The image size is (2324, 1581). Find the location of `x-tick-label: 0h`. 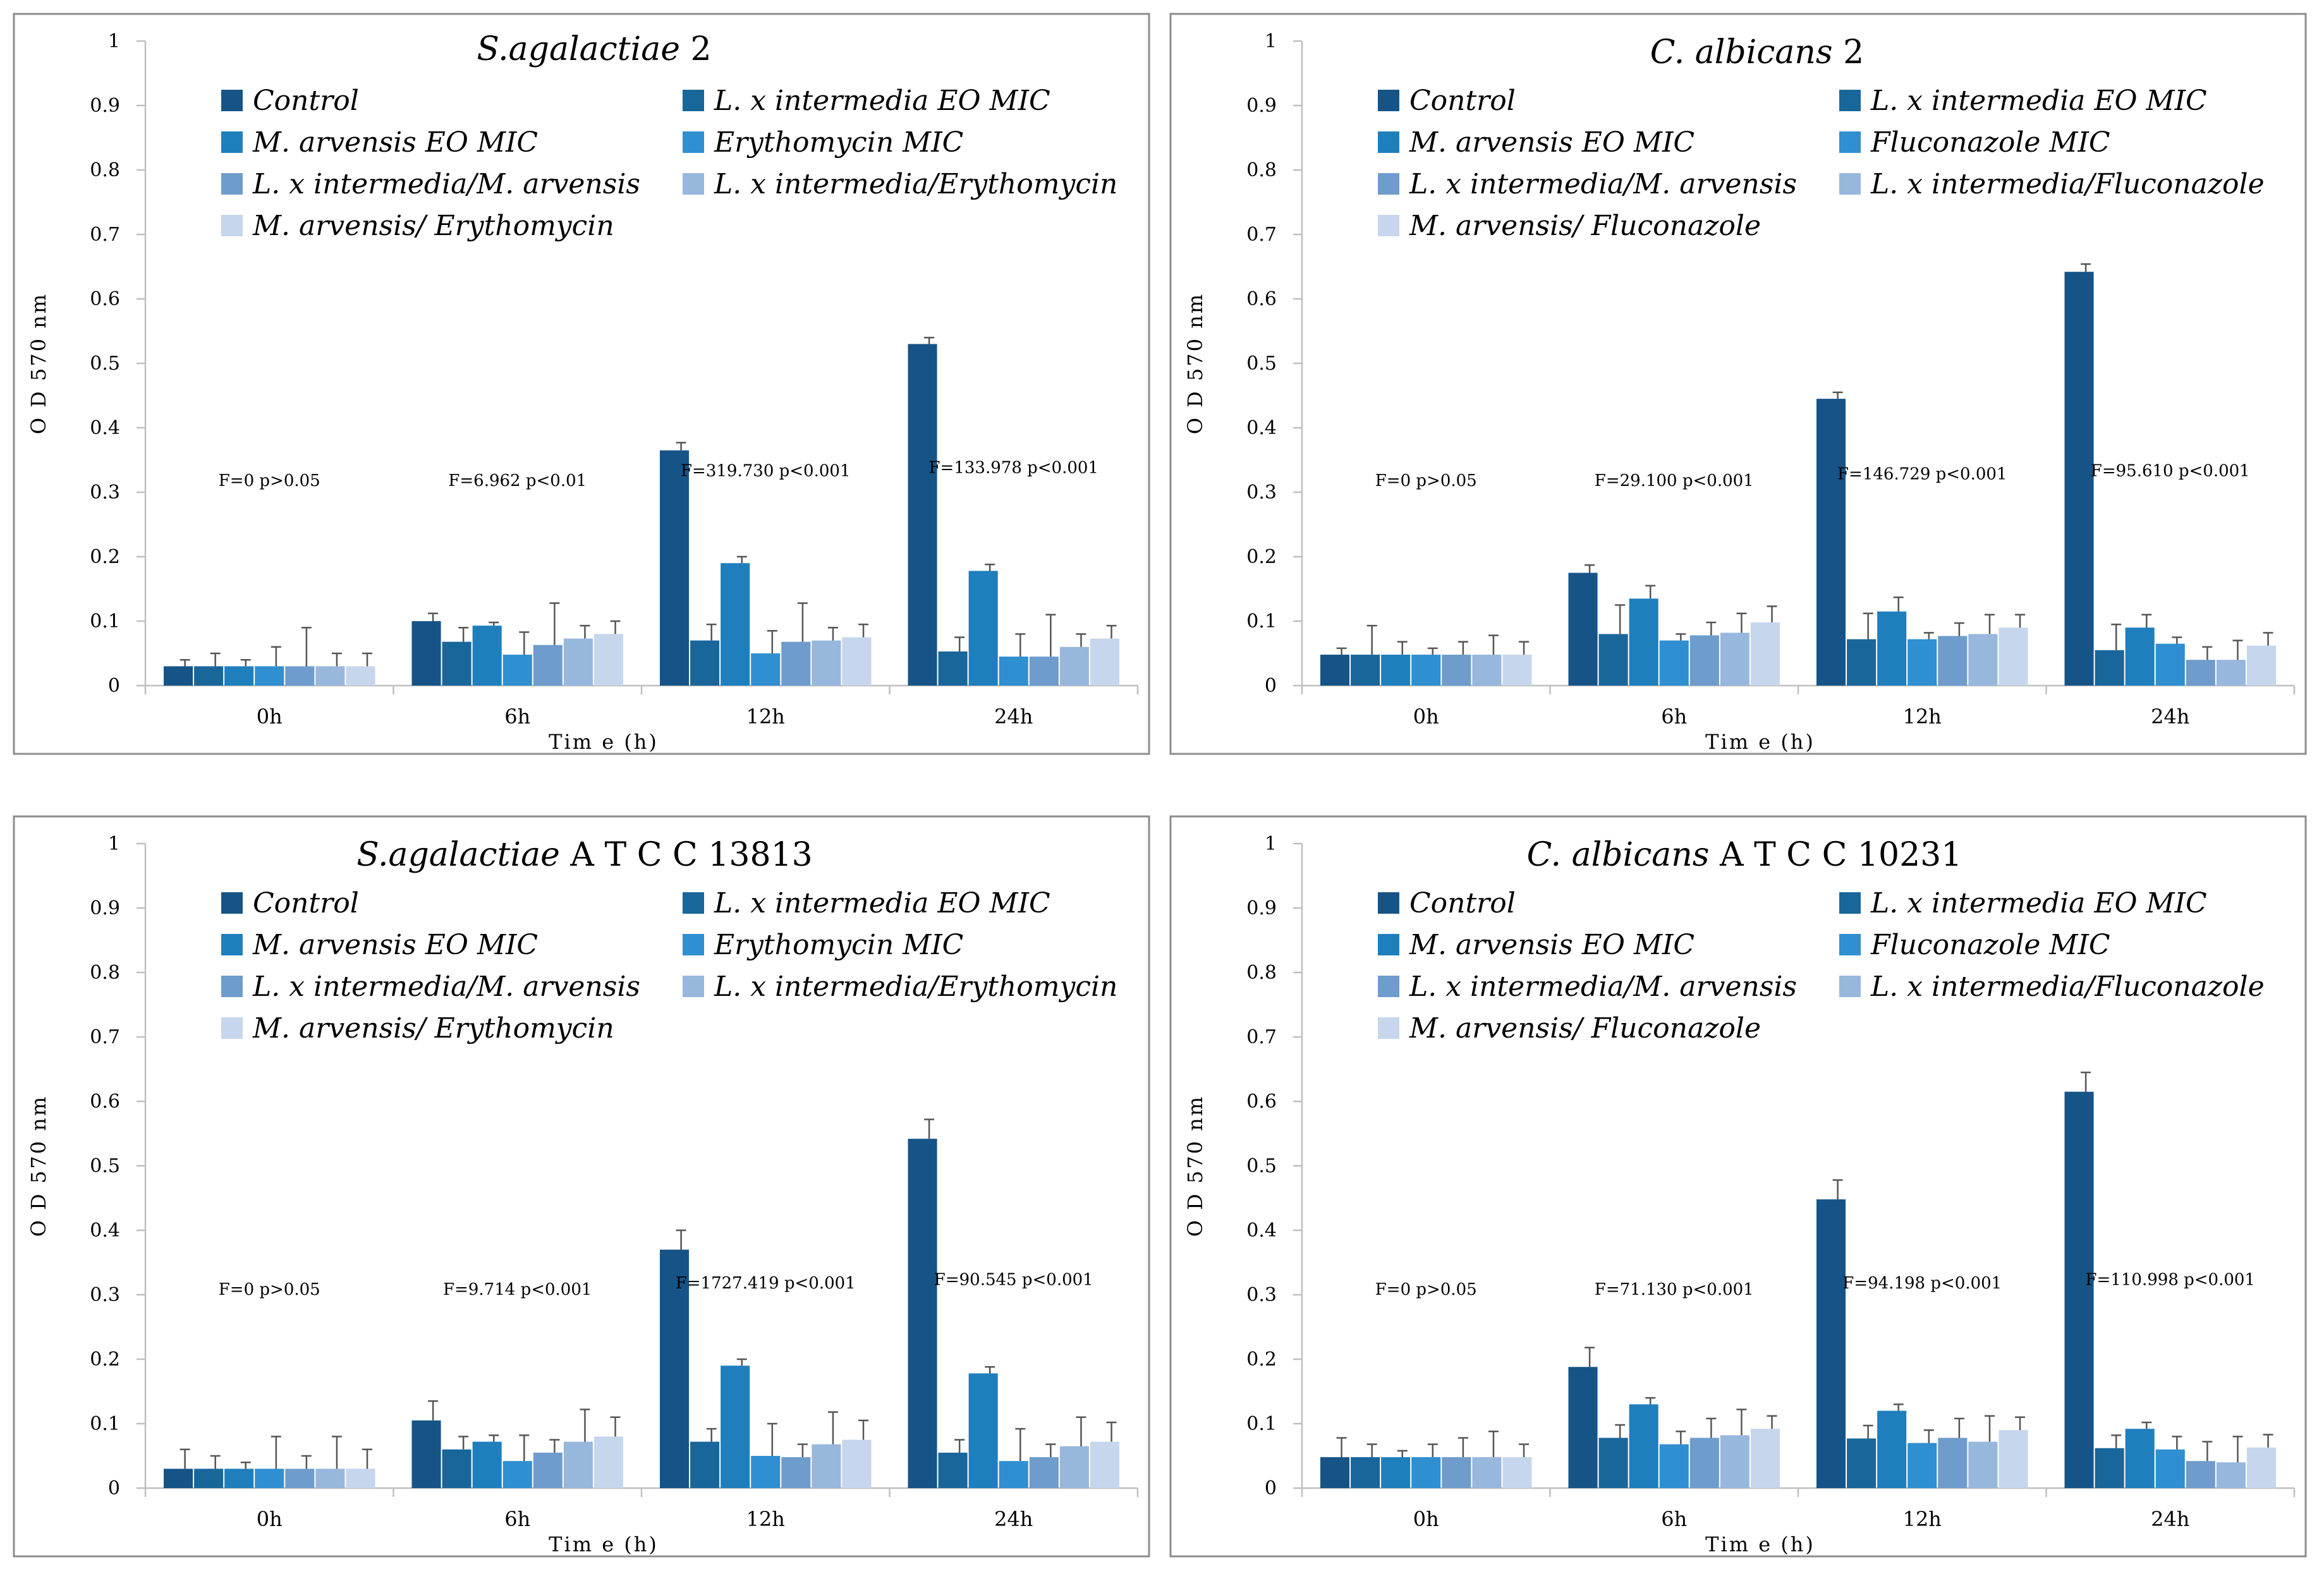

x-tick-label: 0h is located at coordinates (1426, 1519).